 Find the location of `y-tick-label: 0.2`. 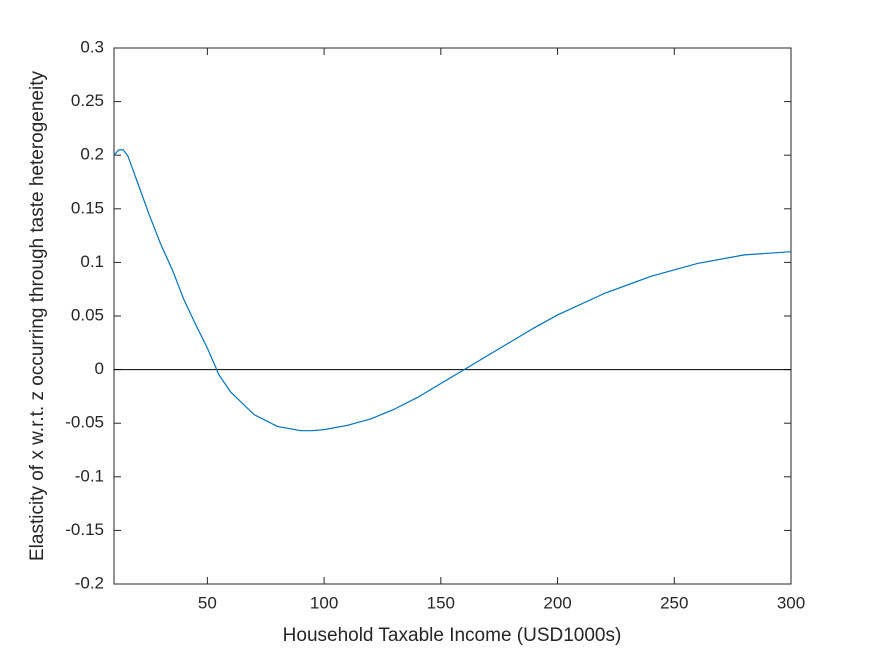

y-tick-label: 0.2 is located at coordinates (92, 154).